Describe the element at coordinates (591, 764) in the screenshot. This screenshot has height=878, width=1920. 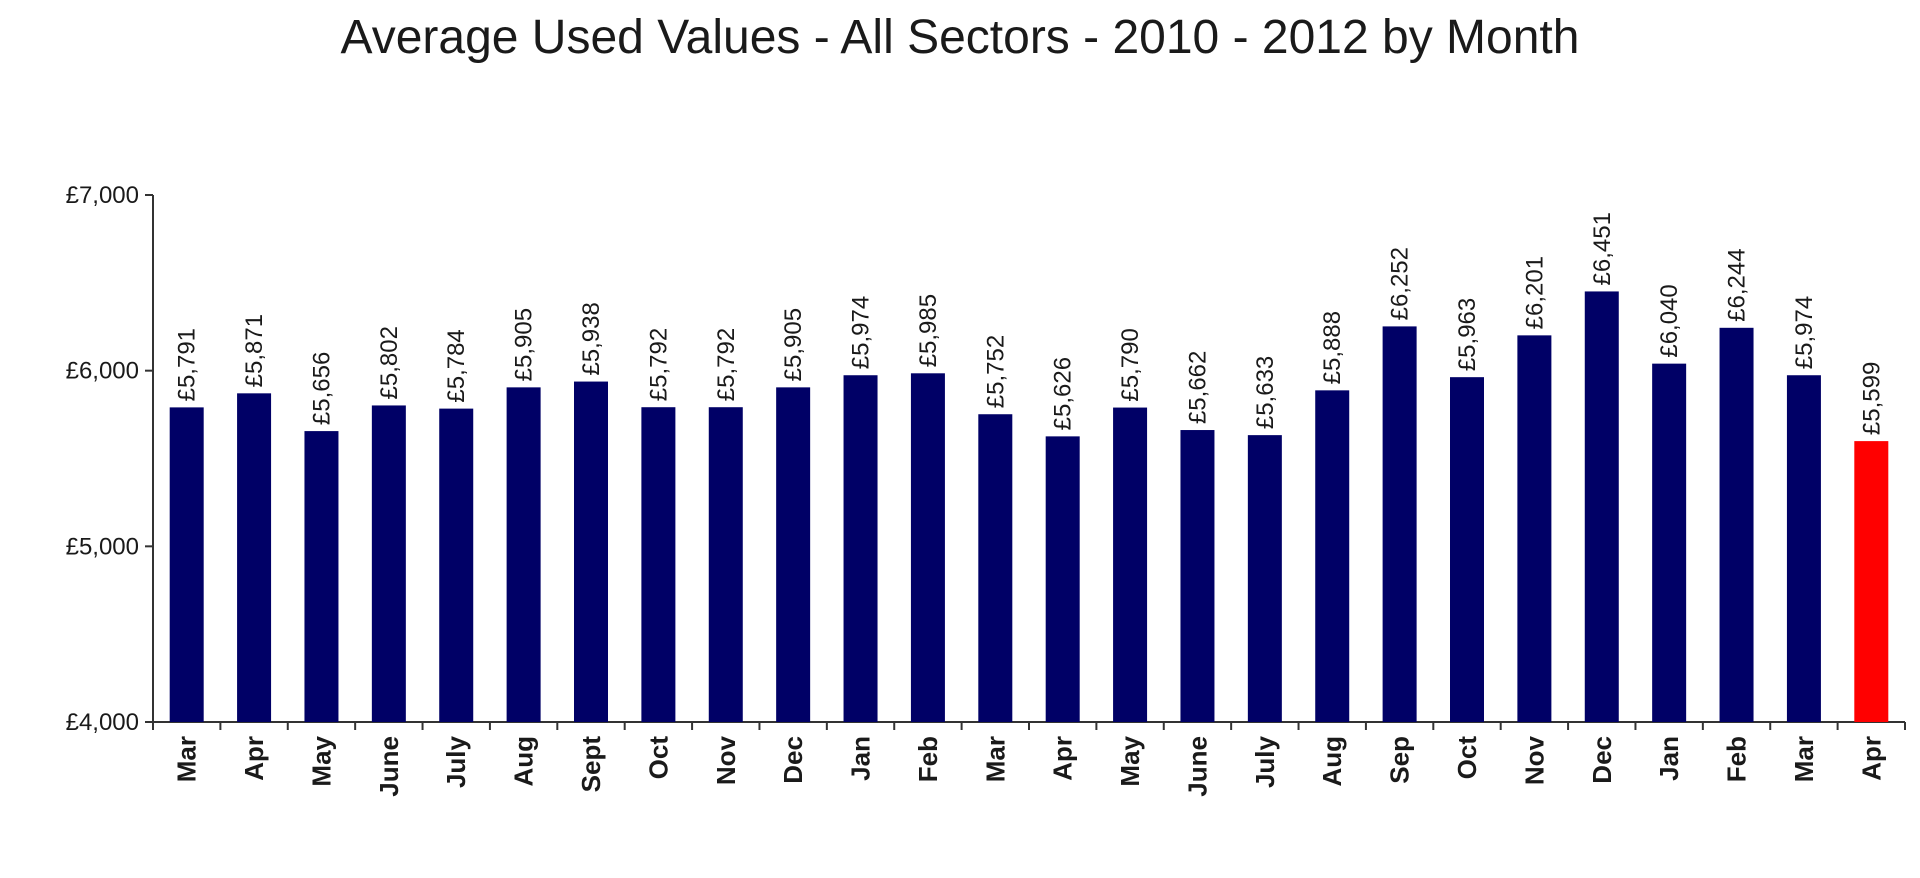
I see `x-tick-label: Sept` at that location.